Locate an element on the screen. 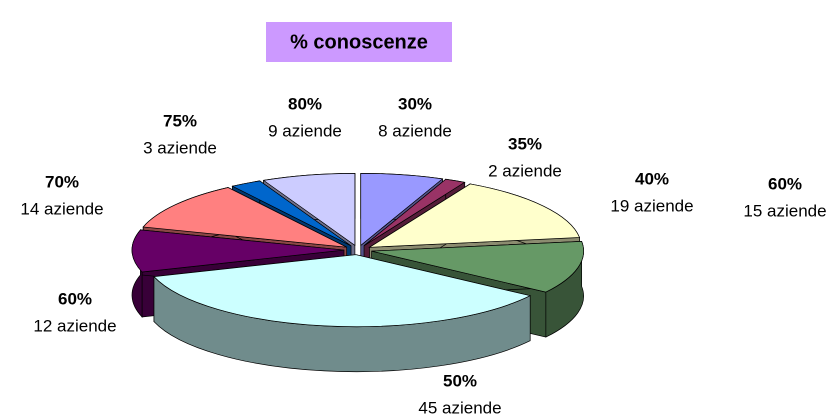  value-label: 19 aziende is located at coordinates (651, 205).